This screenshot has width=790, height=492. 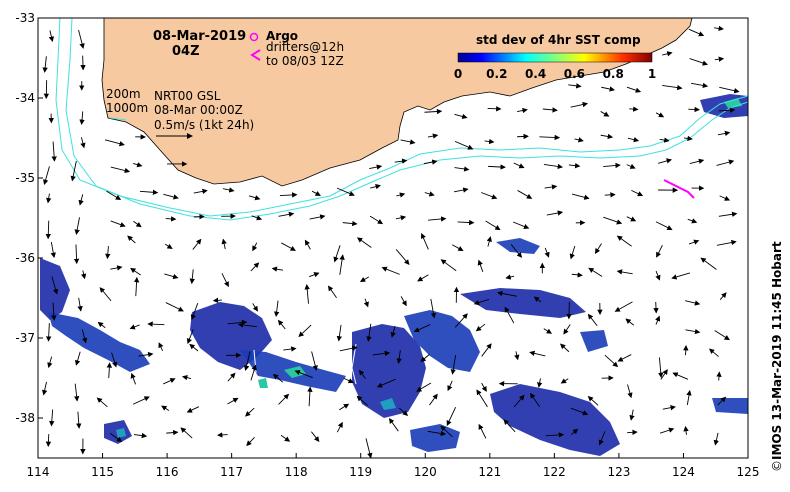 What do you see at coordinates (25, 18) in the screenshot?
I see `y-tick-label: -33` at bounding box center [25, 18].